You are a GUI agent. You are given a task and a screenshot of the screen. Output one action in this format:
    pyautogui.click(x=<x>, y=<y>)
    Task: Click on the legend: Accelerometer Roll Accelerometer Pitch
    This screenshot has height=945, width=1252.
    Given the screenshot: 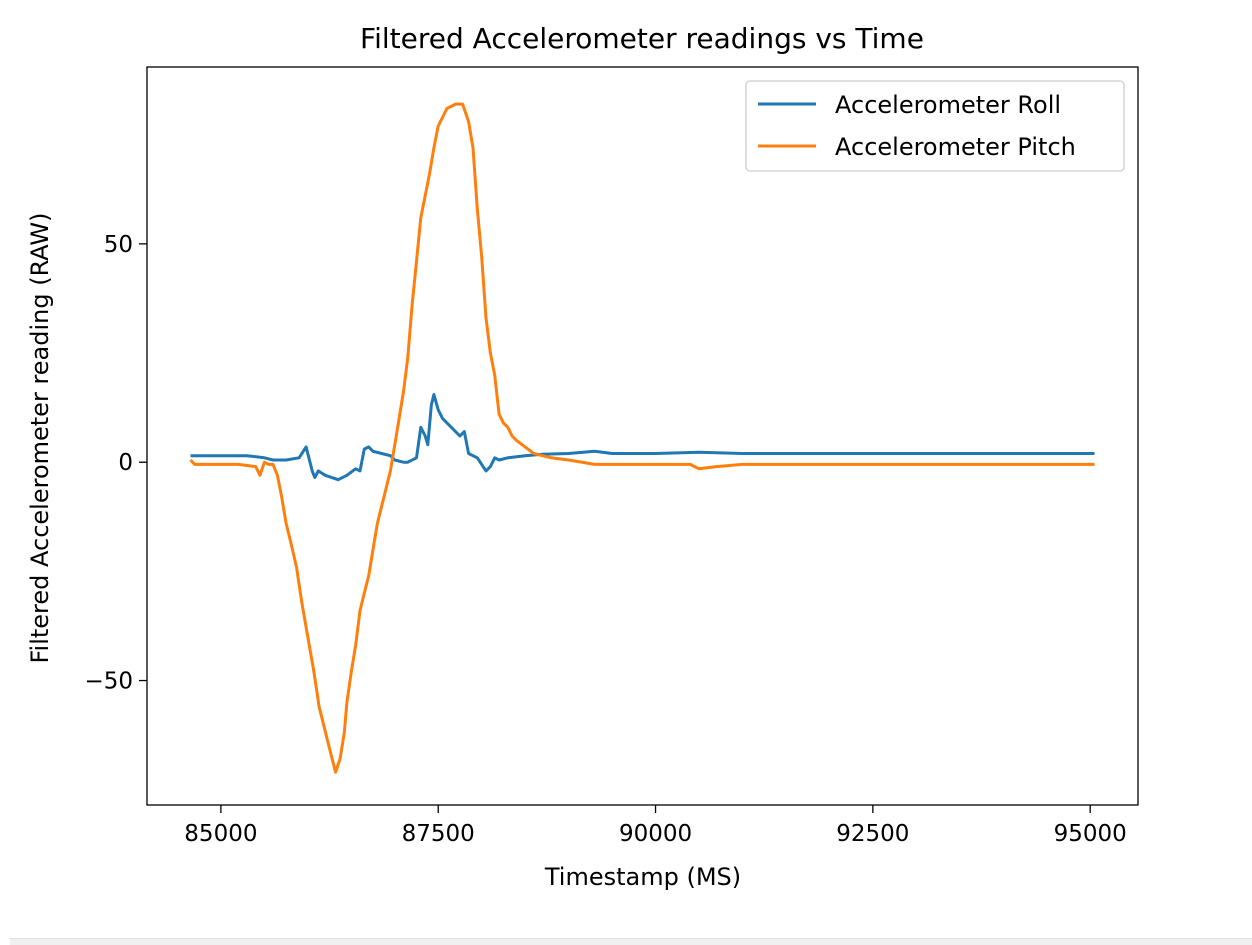 What is the action you would take?
    pyautogui.click(x=935, y=126)
    